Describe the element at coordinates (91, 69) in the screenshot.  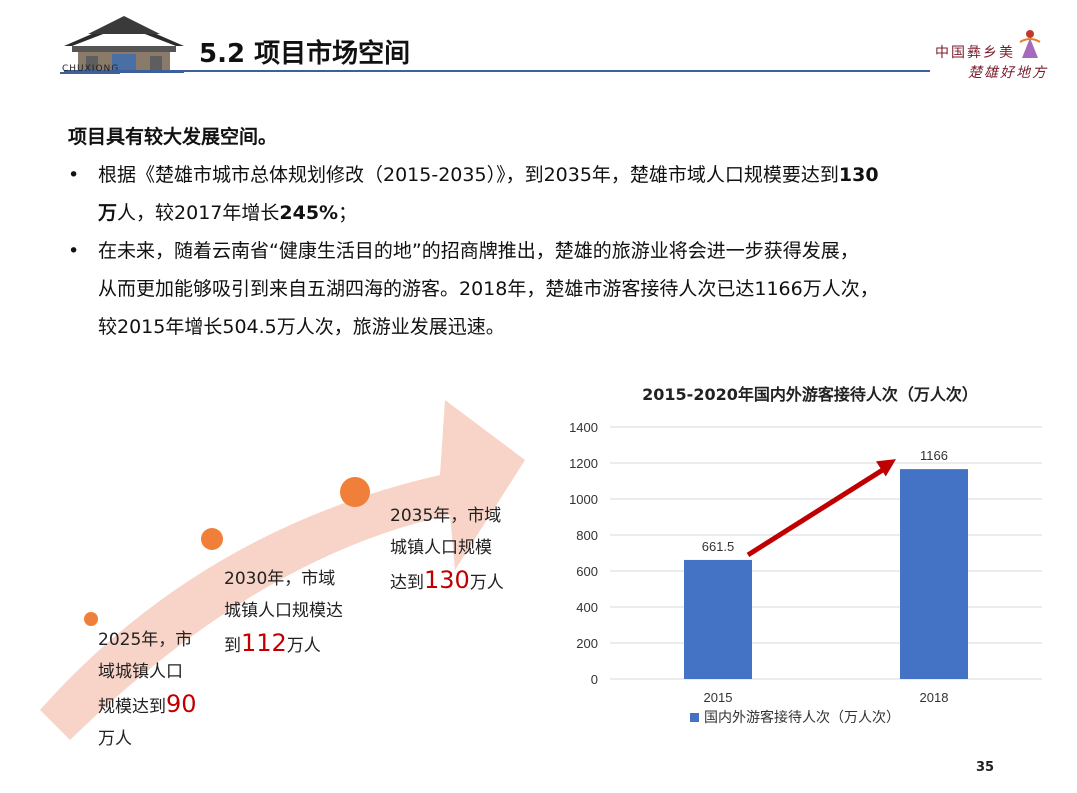
I see `logo-left-text: CHUXIONG` at that location.